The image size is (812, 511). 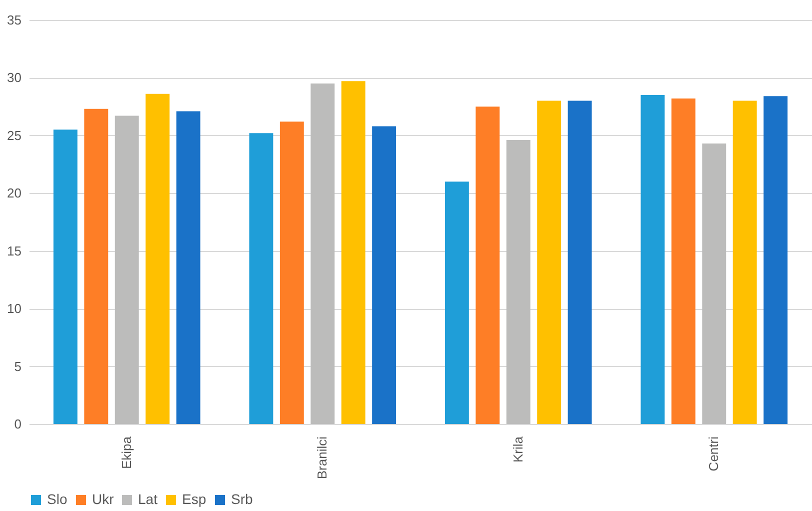 I want to click on y-tick-label: 35, so click(x=14, y=20).